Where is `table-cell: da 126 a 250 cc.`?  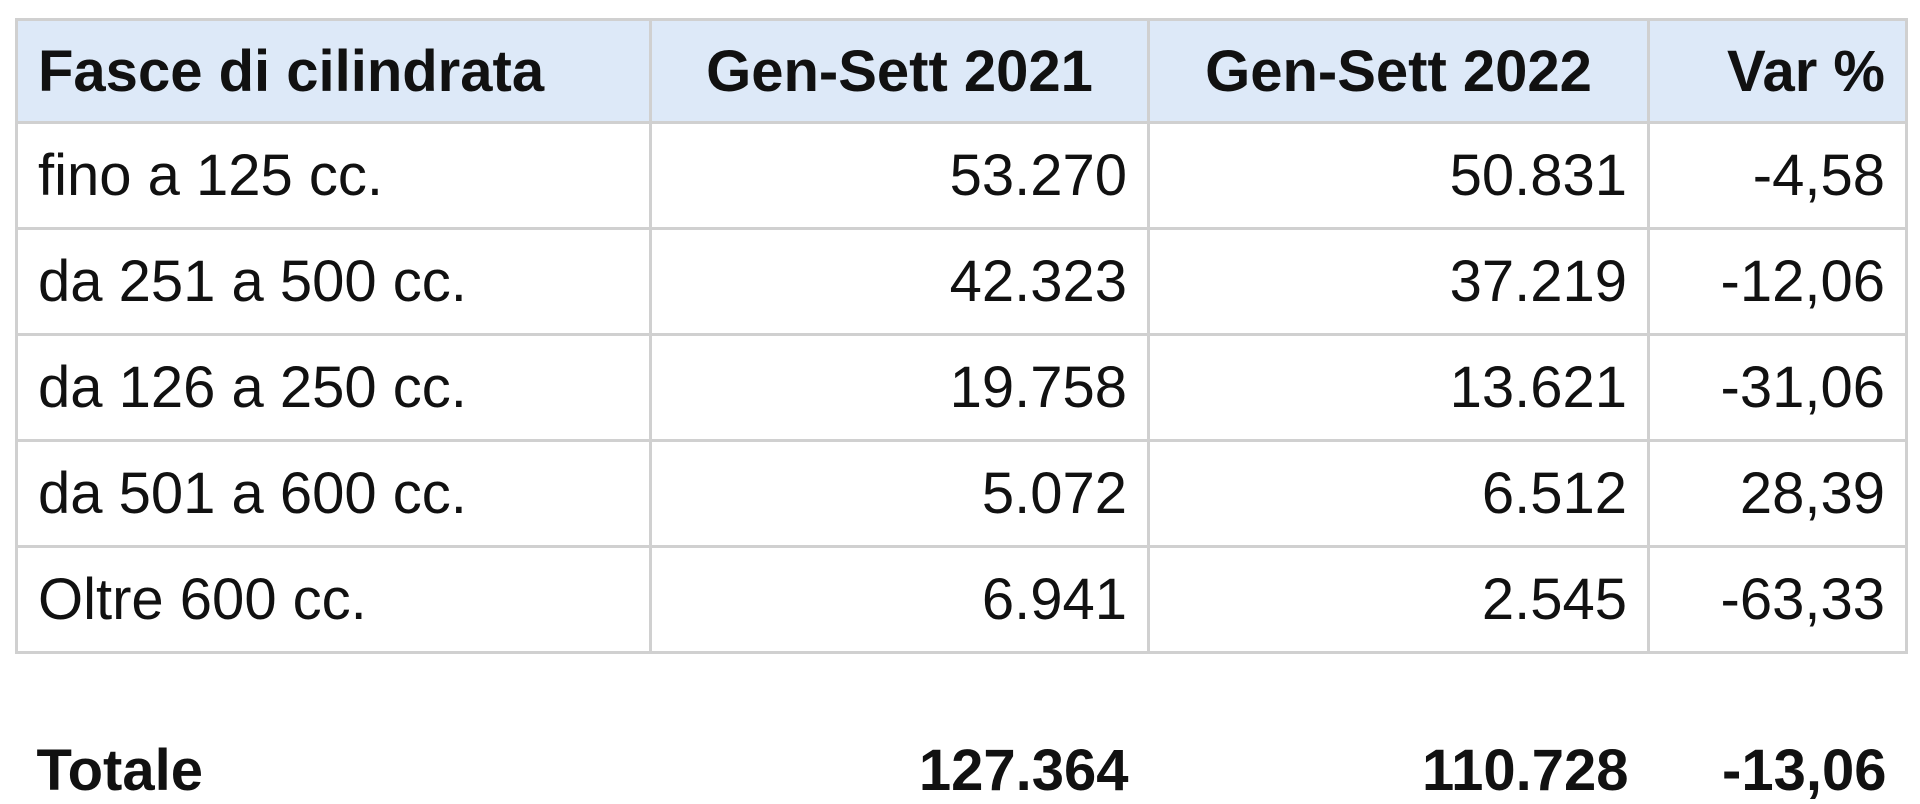
table-cell: da 126 a 250 cc. is located at coordinates (334, 388).